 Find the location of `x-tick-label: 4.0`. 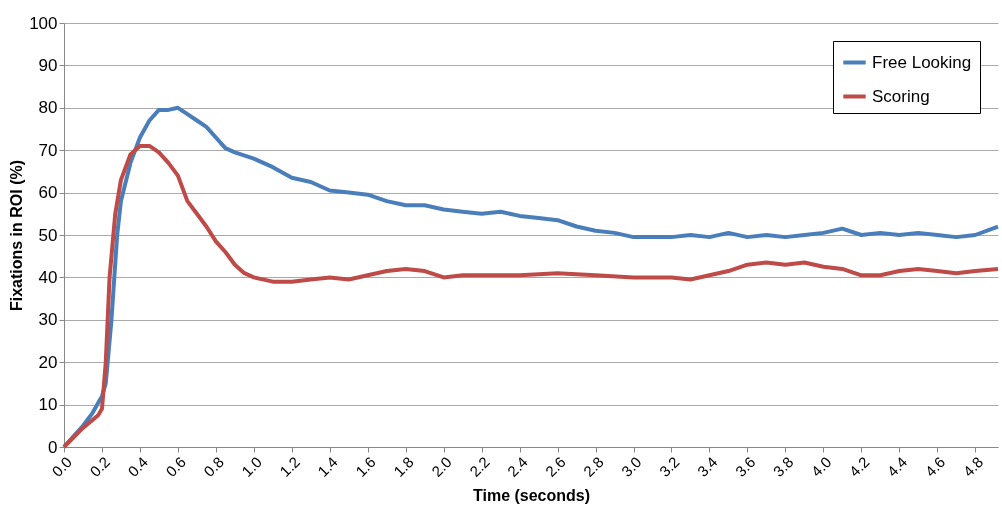

x-tick-label: 4.0 is located at coordinates (821, 466).